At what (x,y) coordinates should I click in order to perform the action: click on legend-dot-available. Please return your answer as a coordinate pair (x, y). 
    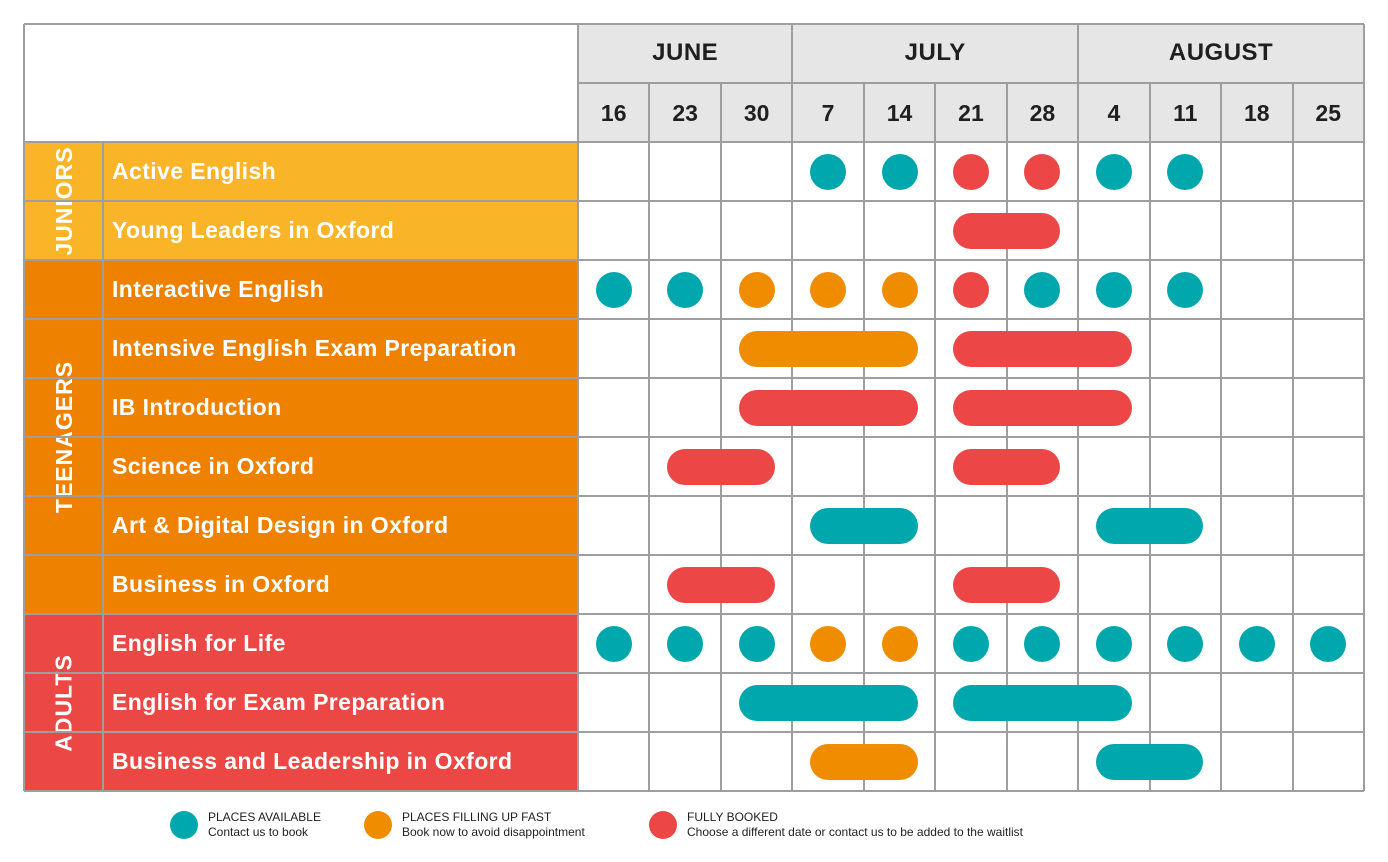
    Looking at the image, I should click on (184, 825).